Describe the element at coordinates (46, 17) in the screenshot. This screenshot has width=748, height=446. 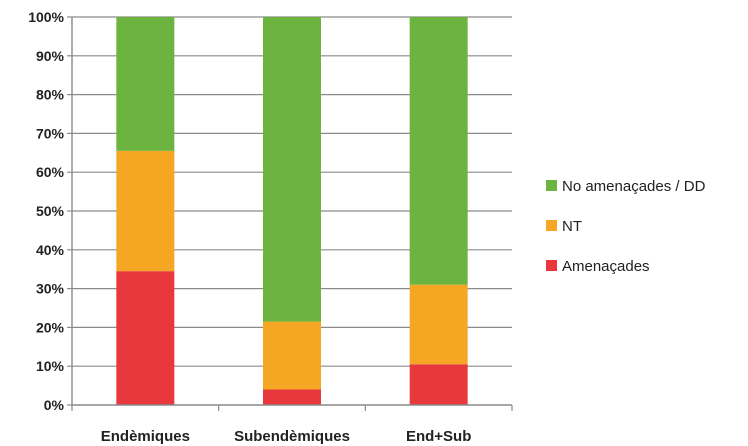
I see `y-tick-label: 100%` at that location.